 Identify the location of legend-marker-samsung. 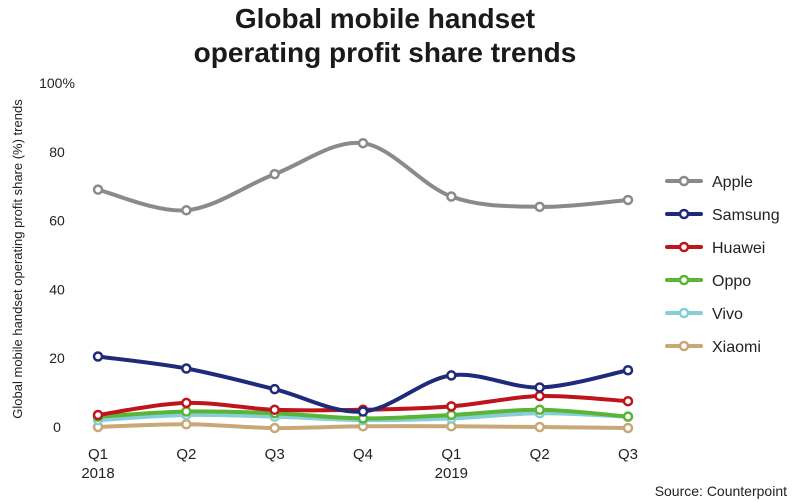
(684, 214).